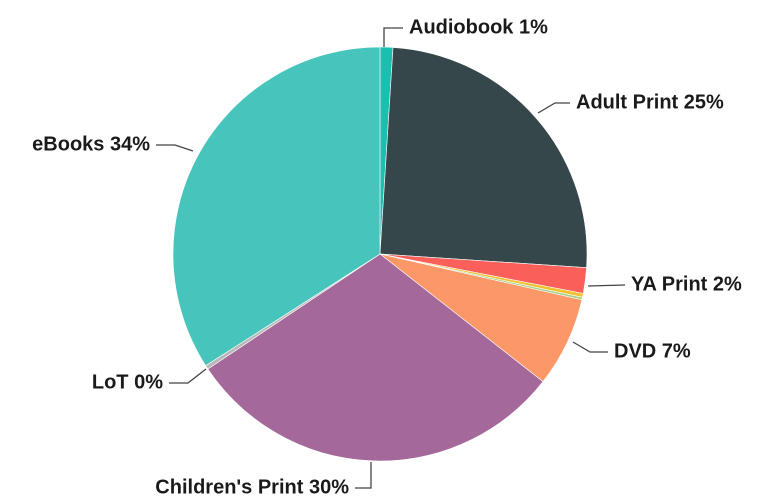 This screenshot has width=765, height=497. What do you see at coordinates (483, 157) in the screenshot?
I see `pie-slice-adult-print` at bounding box center [483, 157].